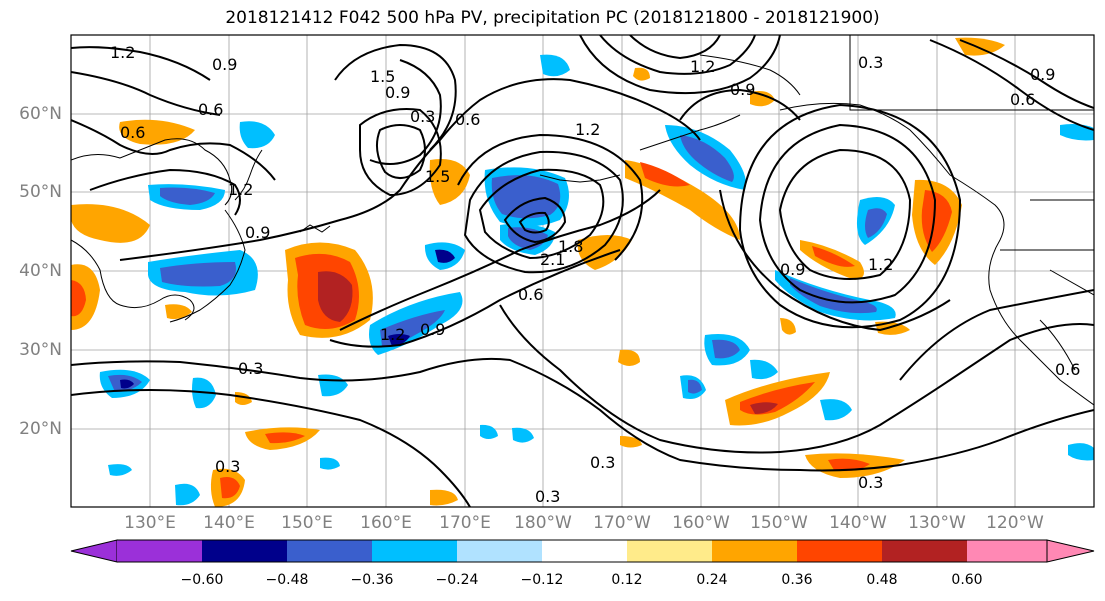  Describe the element at coordinates (542, 580) in the screenshot. I see `colorbar-tick-label: −0.12` at that location.